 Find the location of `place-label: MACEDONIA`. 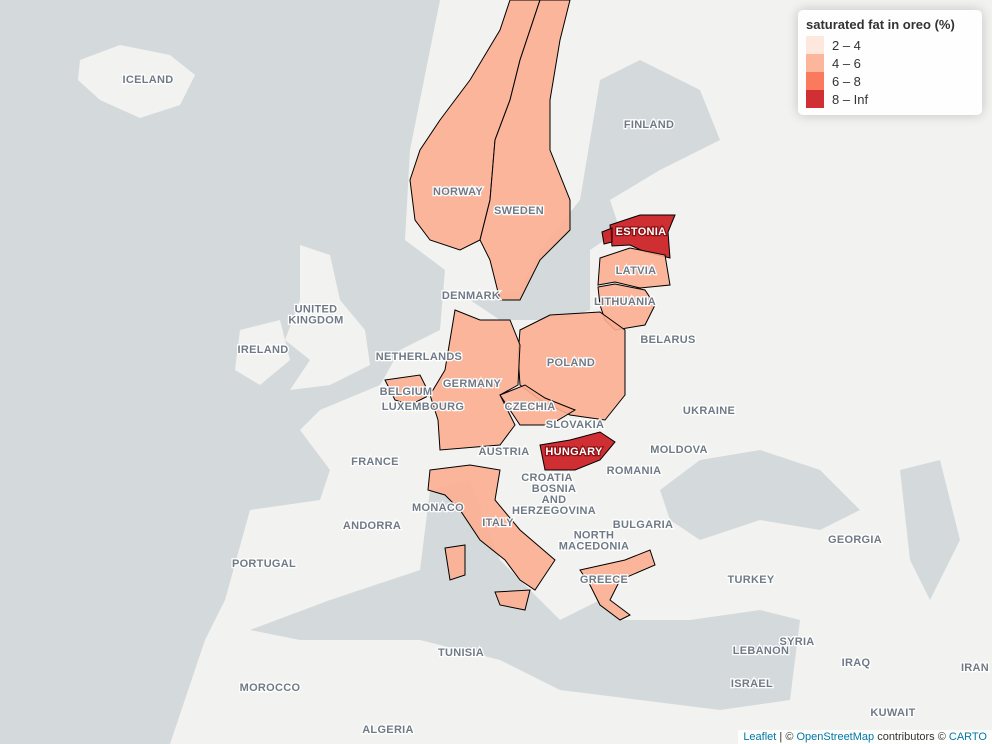

place-label: MACEDONIA is located at coordinates (594, 546).